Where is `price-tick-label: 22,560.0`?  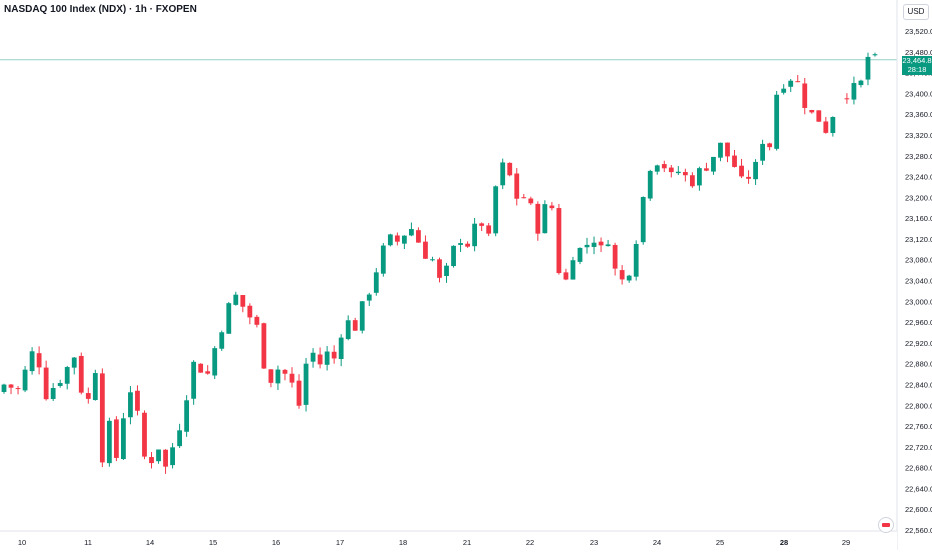 price-tick-label: 22,560.0 is located at coordinates (918, 530).